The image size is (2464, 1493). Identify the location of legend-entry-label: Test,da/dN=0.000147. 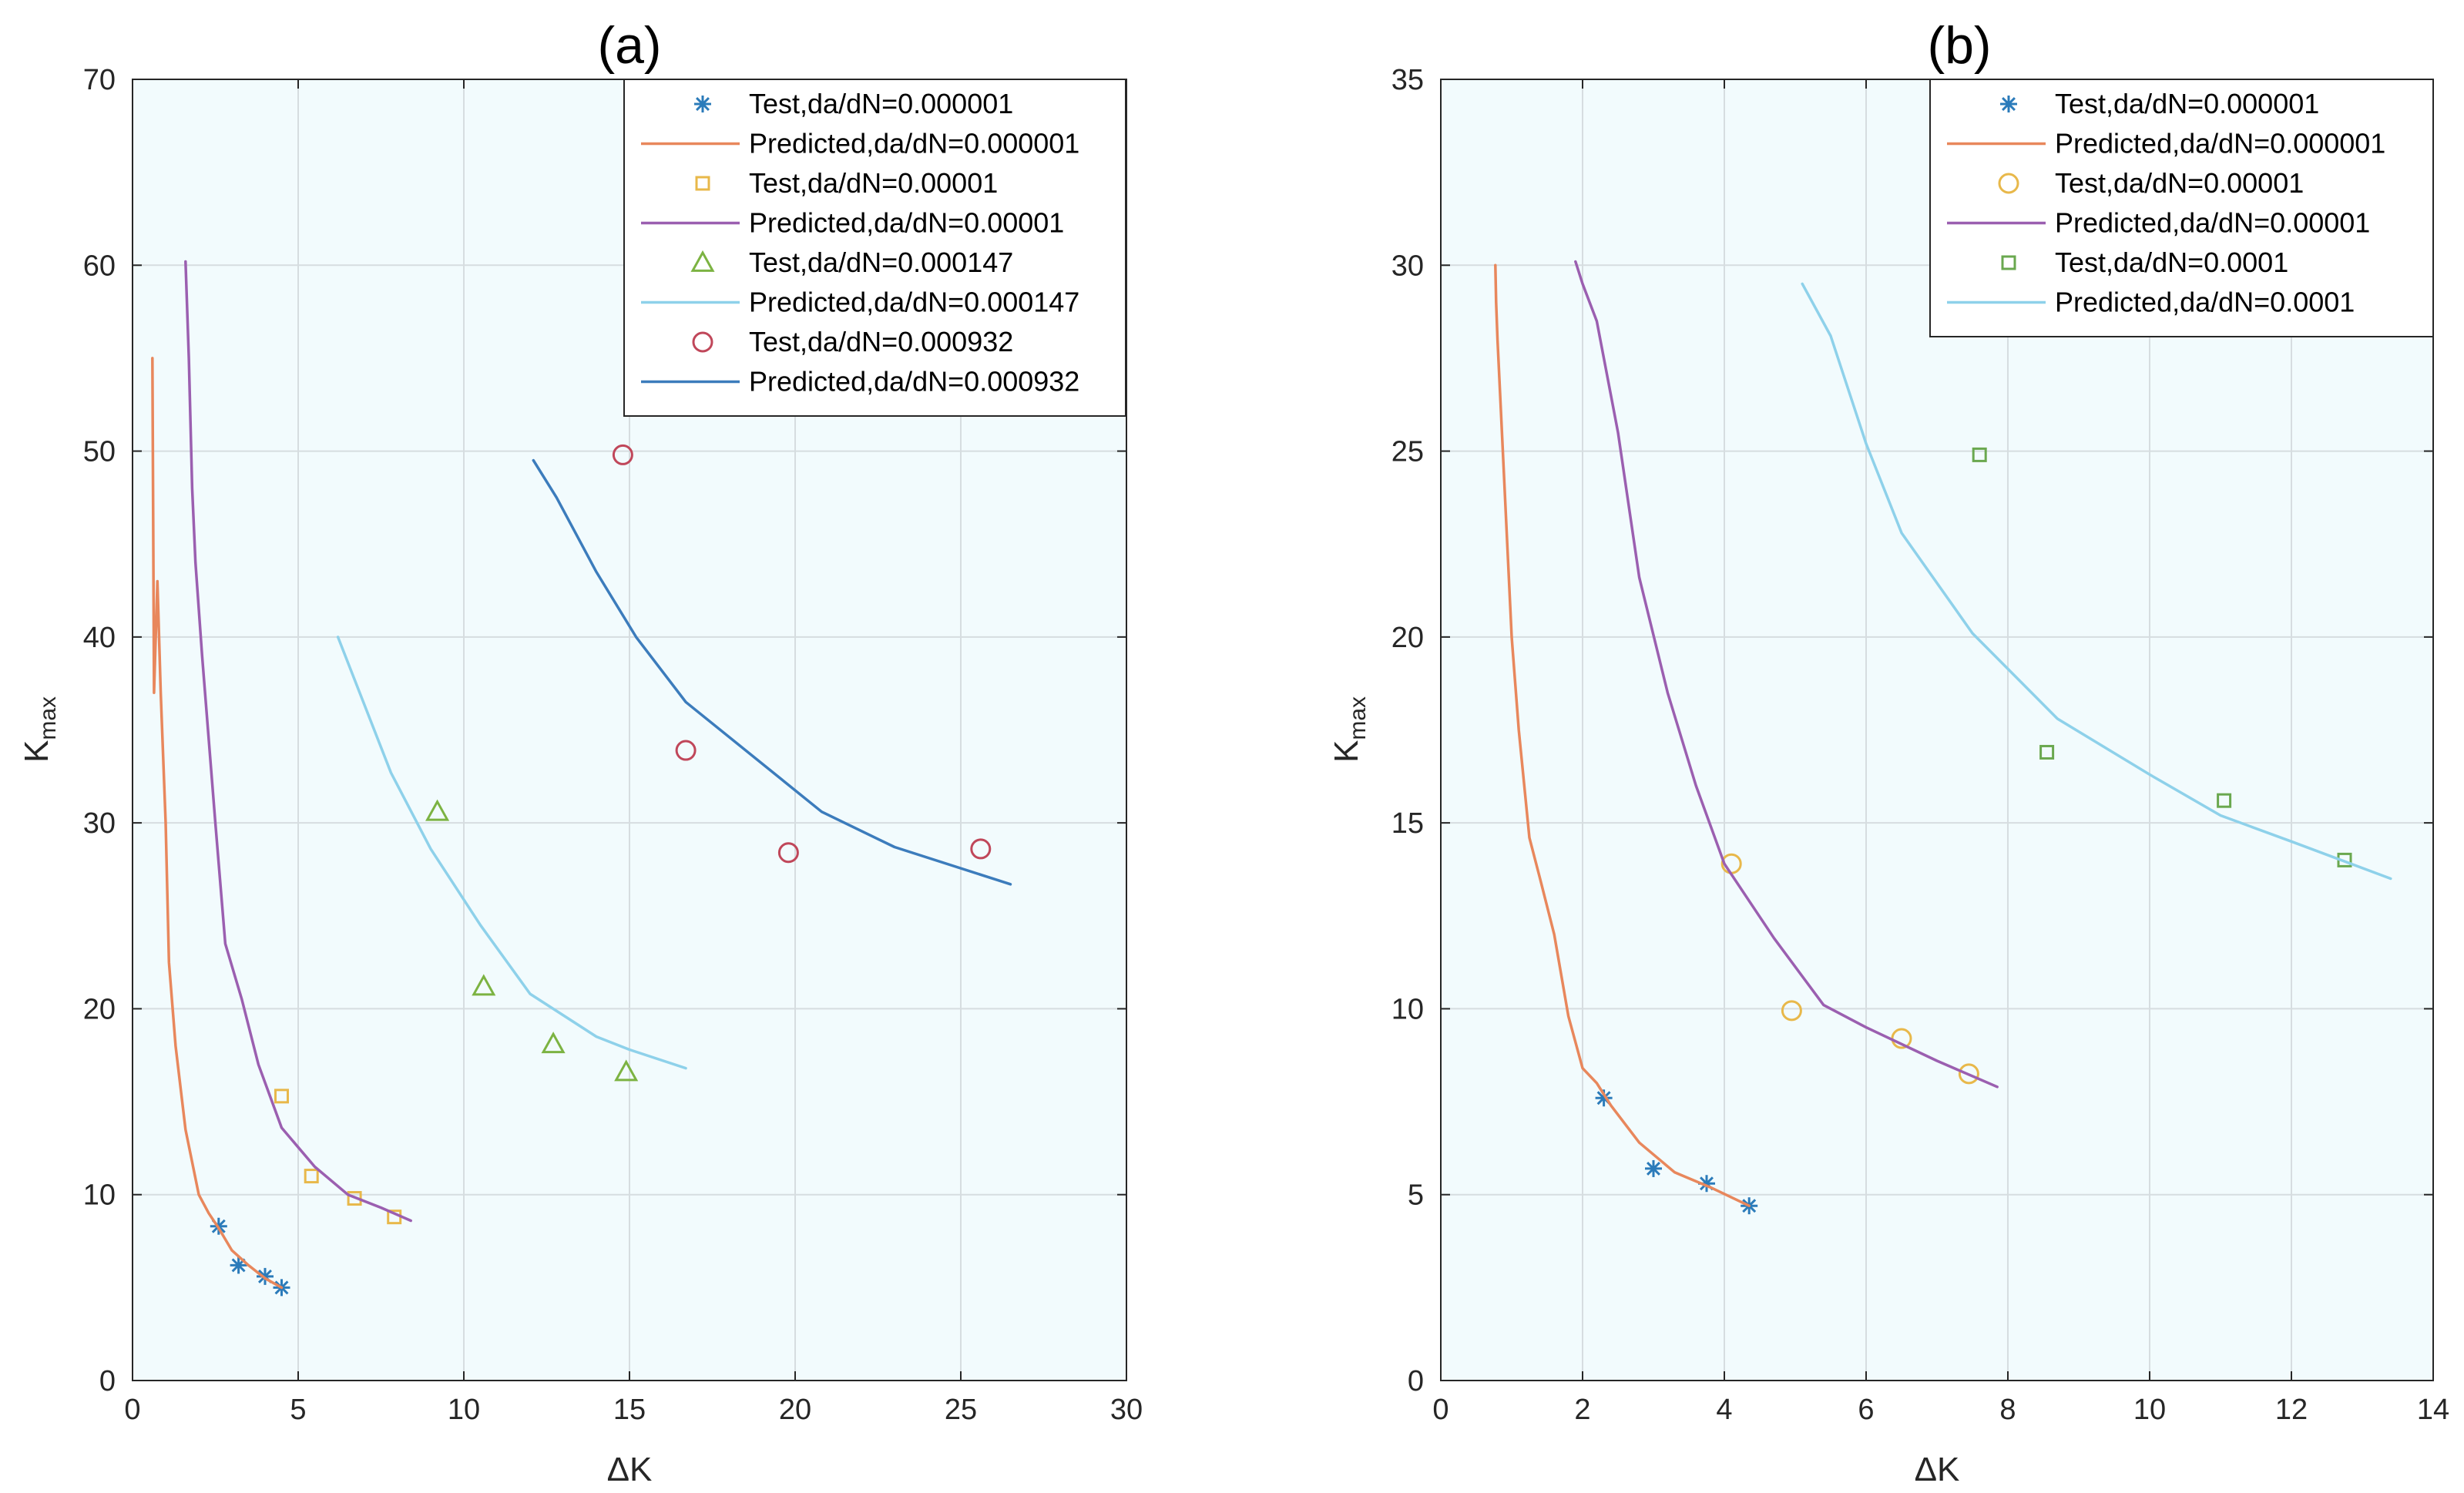
(881, 263).